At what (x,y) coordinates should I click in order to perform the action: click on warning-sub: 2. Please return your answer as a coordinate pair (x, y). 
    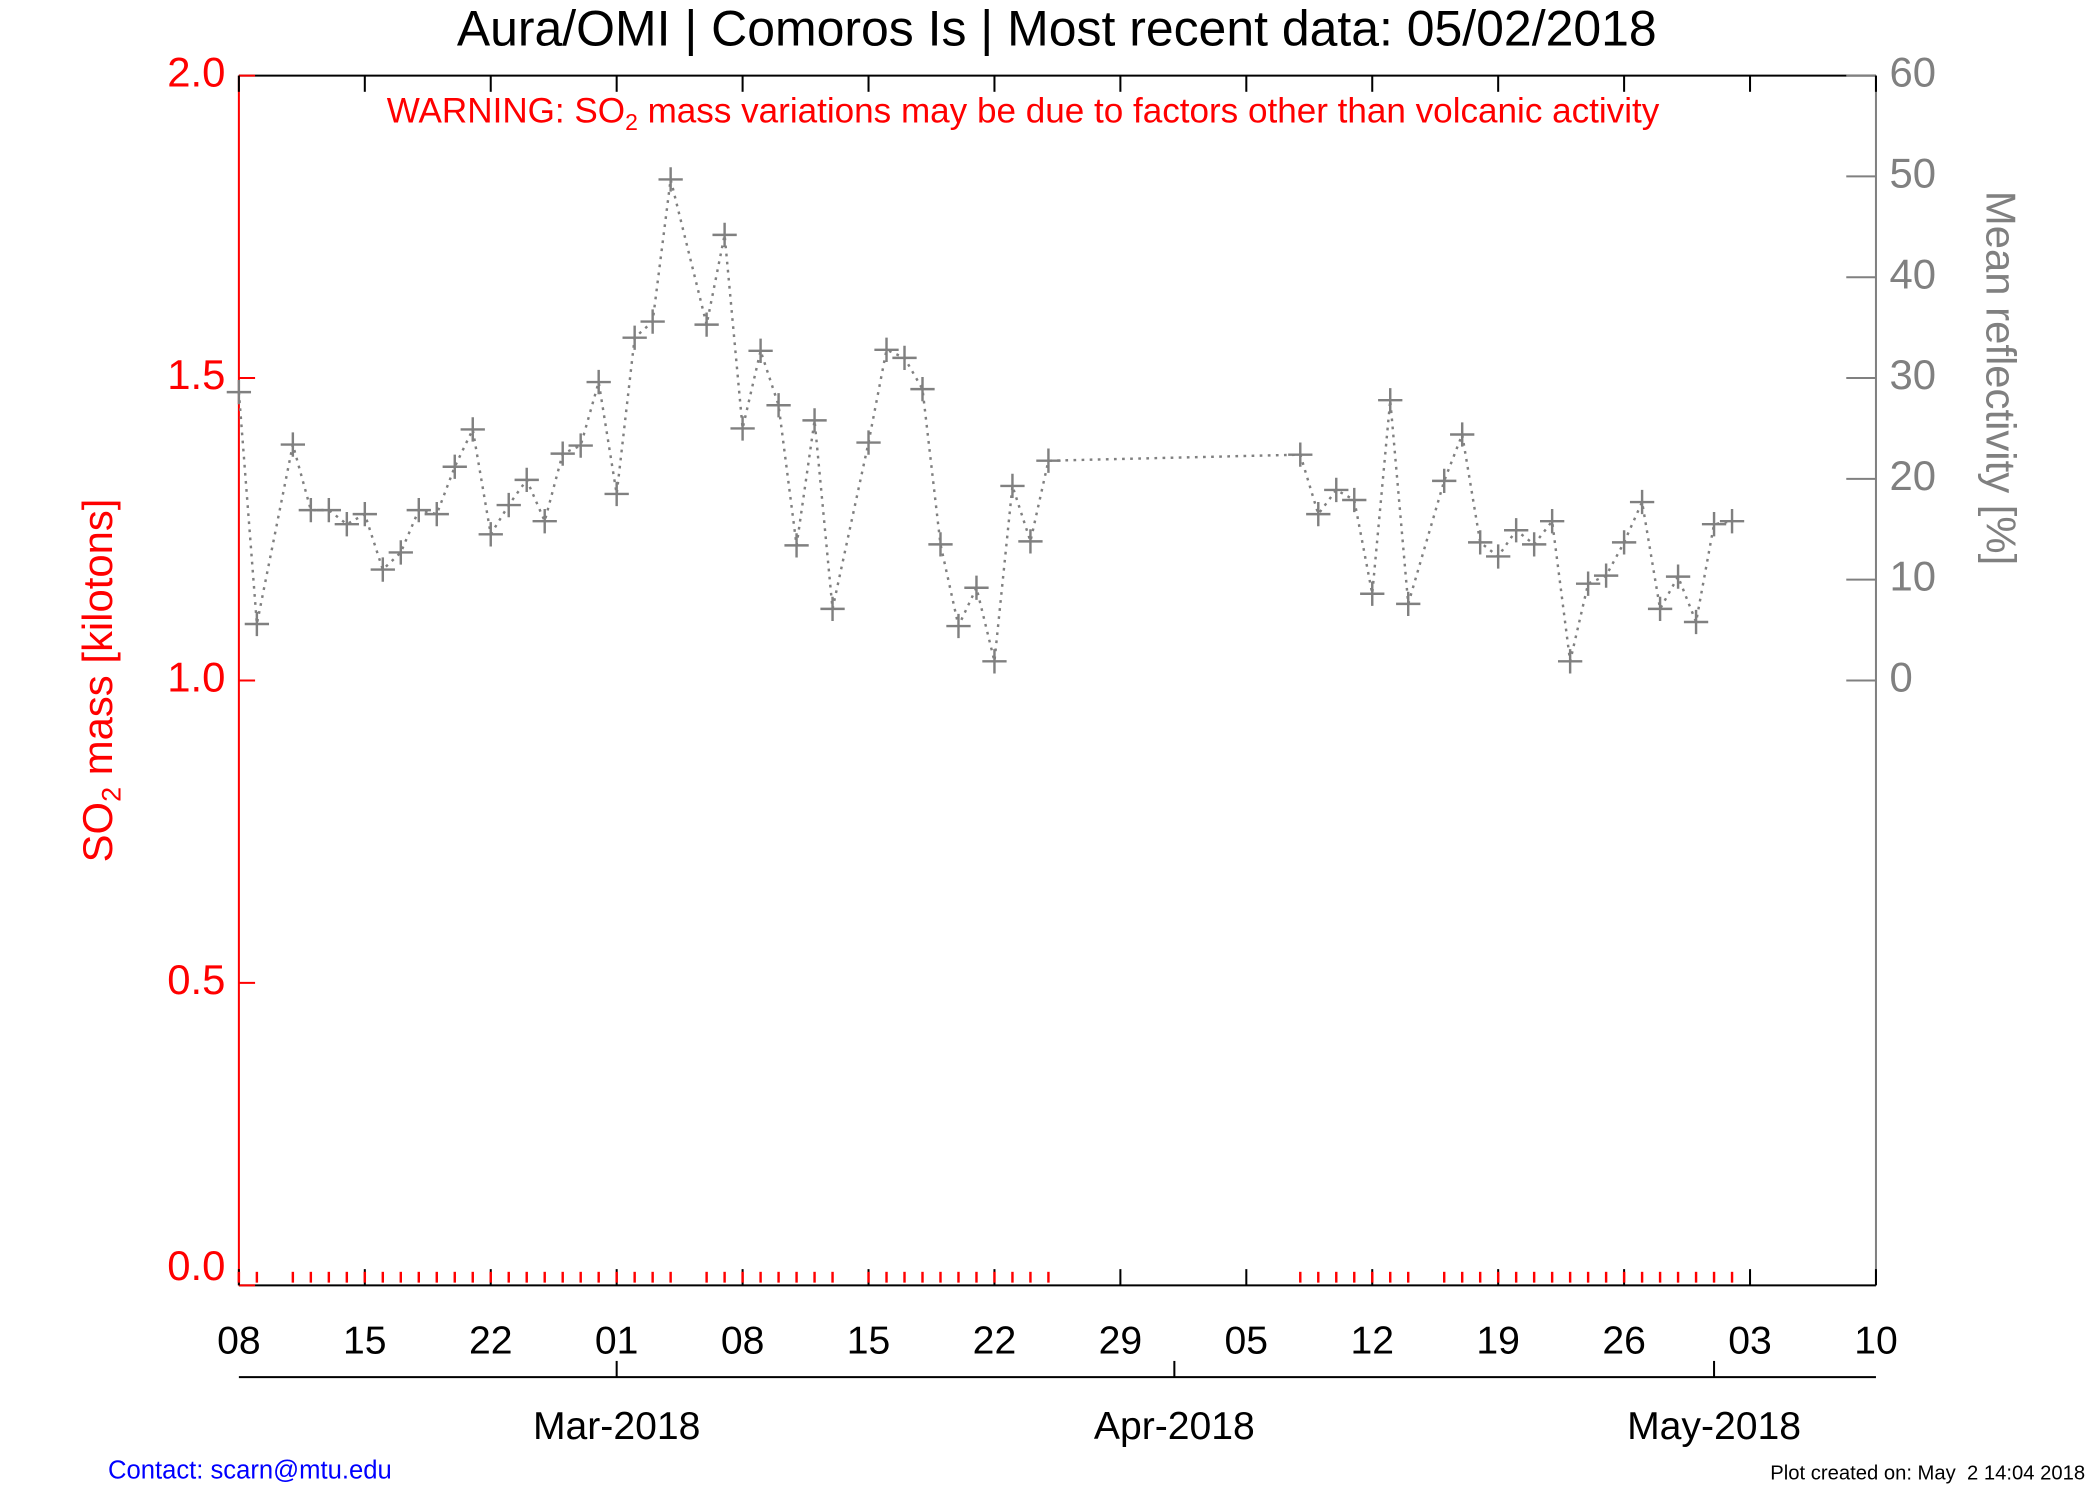
    Looking at the image, I should click on (631, 122).